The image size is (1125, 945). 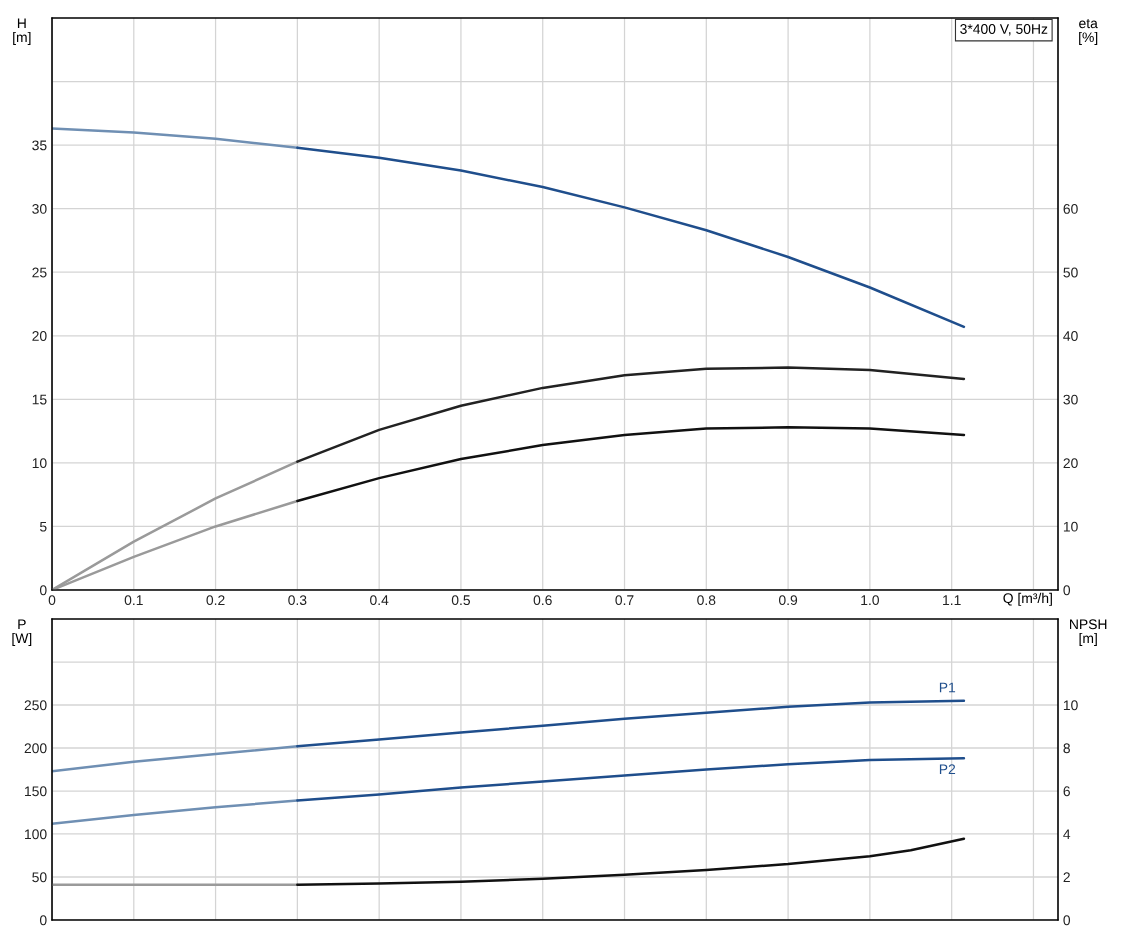 I want to click on y2-axis-title: NPSH [m], so click(x=1088, y=632).